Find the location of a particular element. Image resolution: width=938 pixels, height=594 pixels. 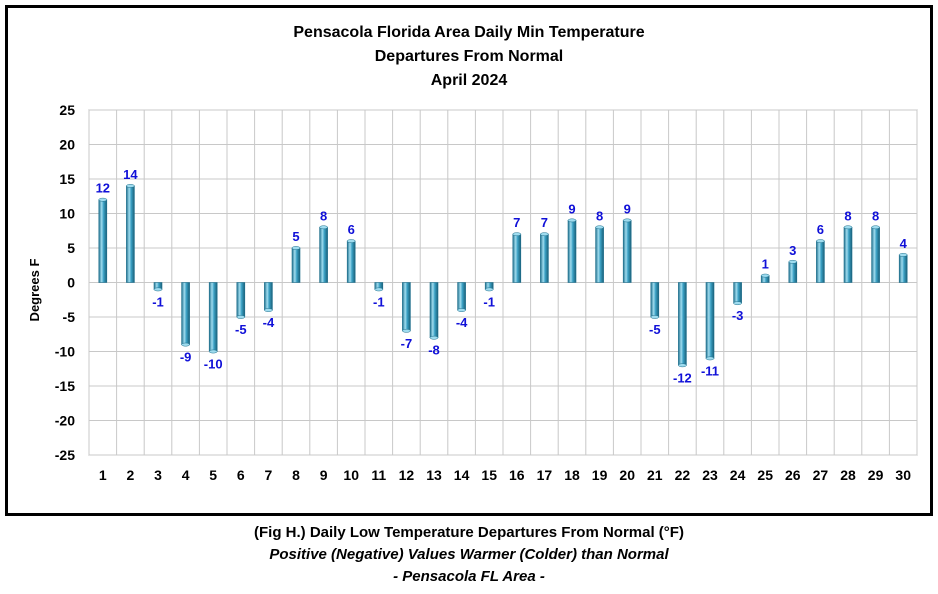

x-tick-label: 28 is located at coordinates (848, 475).